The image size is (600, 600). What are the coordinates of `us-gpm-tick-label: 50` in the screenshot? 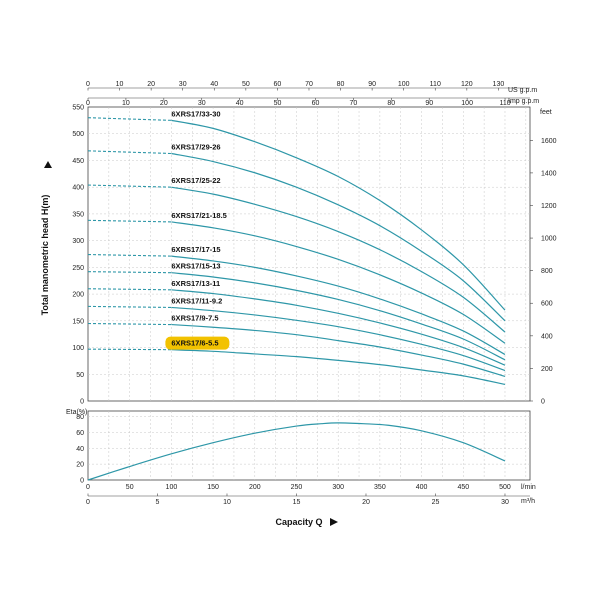 It's located at (246, 84).